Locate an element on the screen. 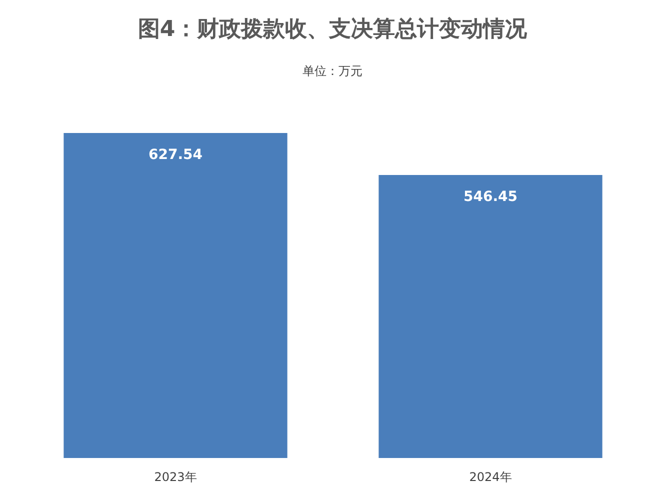  title: 图4：财政拨款收、支决算总计变动情况 is located at coordinates (333, 29).